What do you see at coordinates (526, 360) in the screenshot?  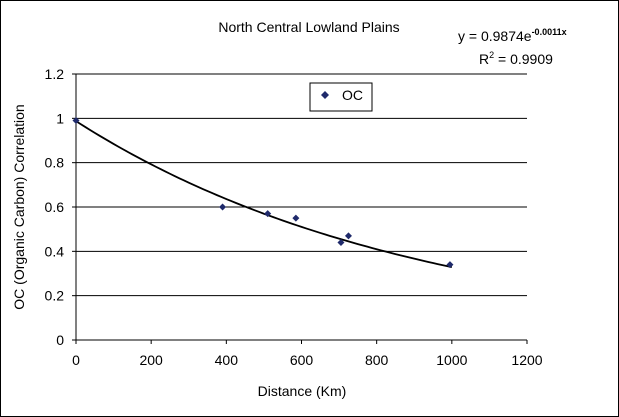 I see `x-tick-label: 1200` at bounding box center [526, 360].